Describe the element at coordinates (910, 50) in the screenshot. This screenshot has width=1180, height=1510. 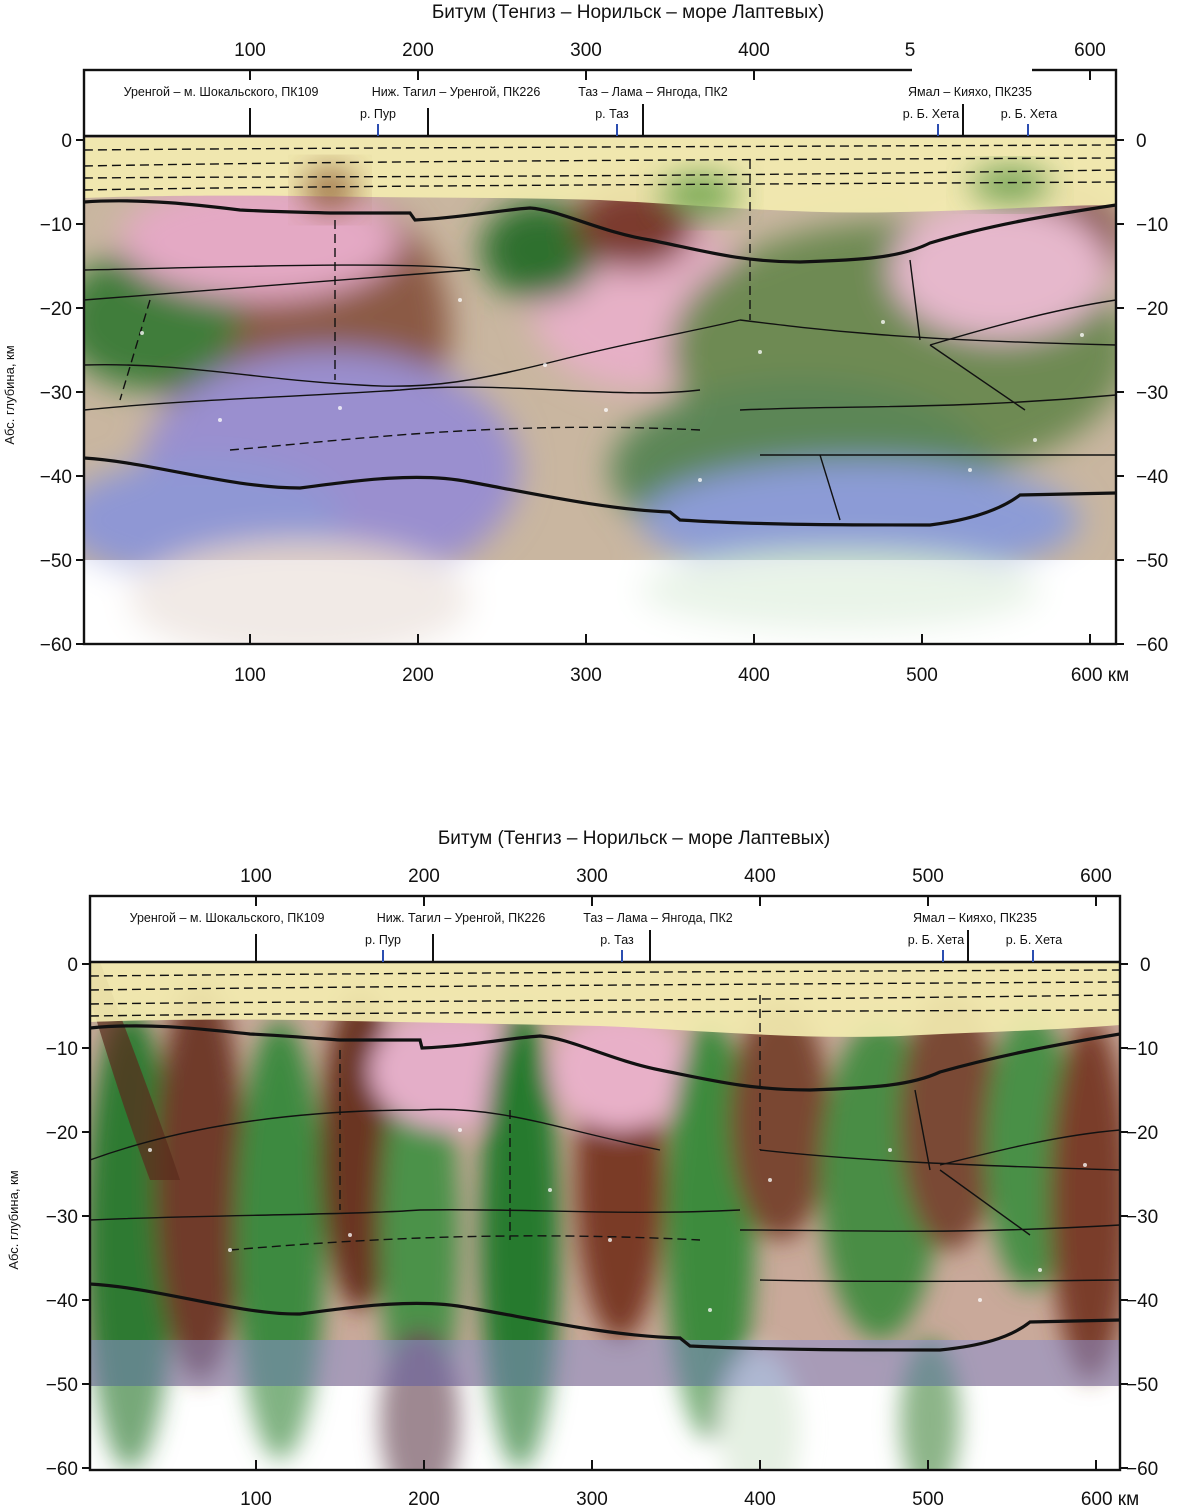
I see `top-tick-label: 5` at that location.